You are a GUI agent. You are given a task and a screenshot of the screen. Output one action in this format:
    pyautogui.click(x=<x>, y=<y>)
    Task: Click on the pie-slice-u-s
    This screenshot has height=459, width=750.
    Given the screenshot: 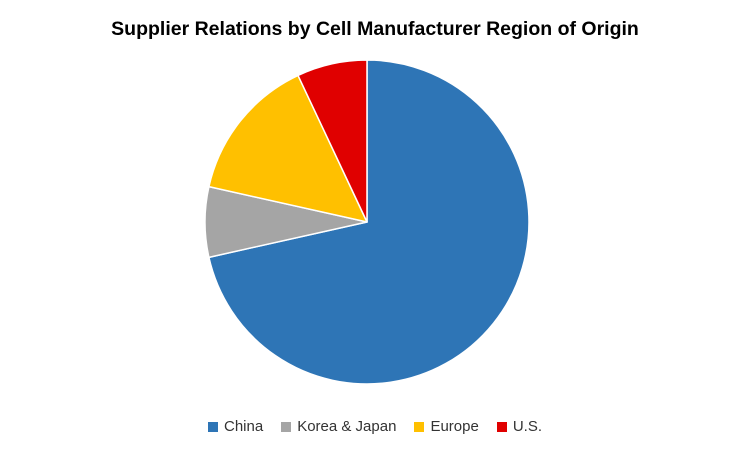 What is the action you would take?
    pyautogui.click(x=332, y=141)
    